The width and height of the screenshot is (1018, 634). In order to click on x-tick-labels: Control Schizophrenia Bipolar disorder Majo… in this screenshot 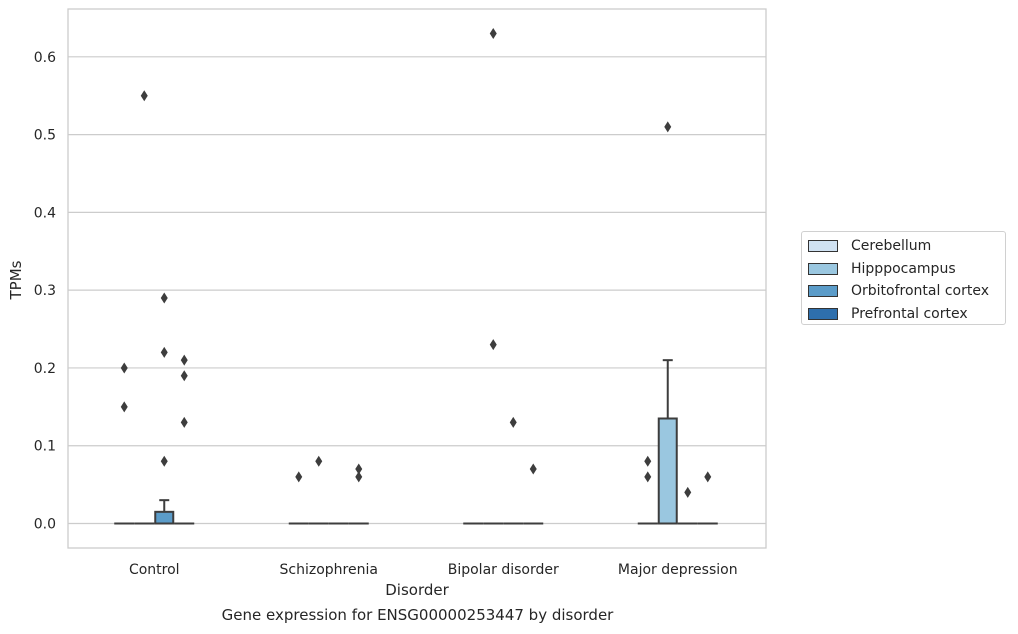, I will do `click(433, 570)`.